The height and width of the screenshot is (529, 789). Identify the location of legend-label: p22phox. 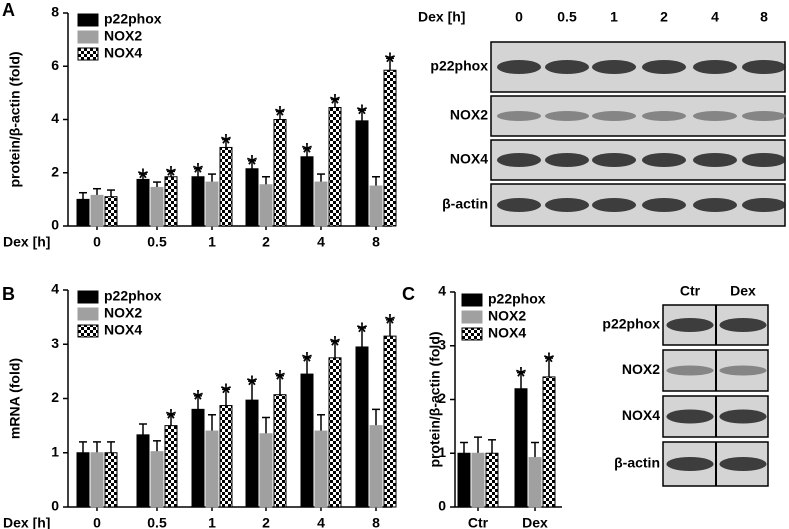
(133, 296).